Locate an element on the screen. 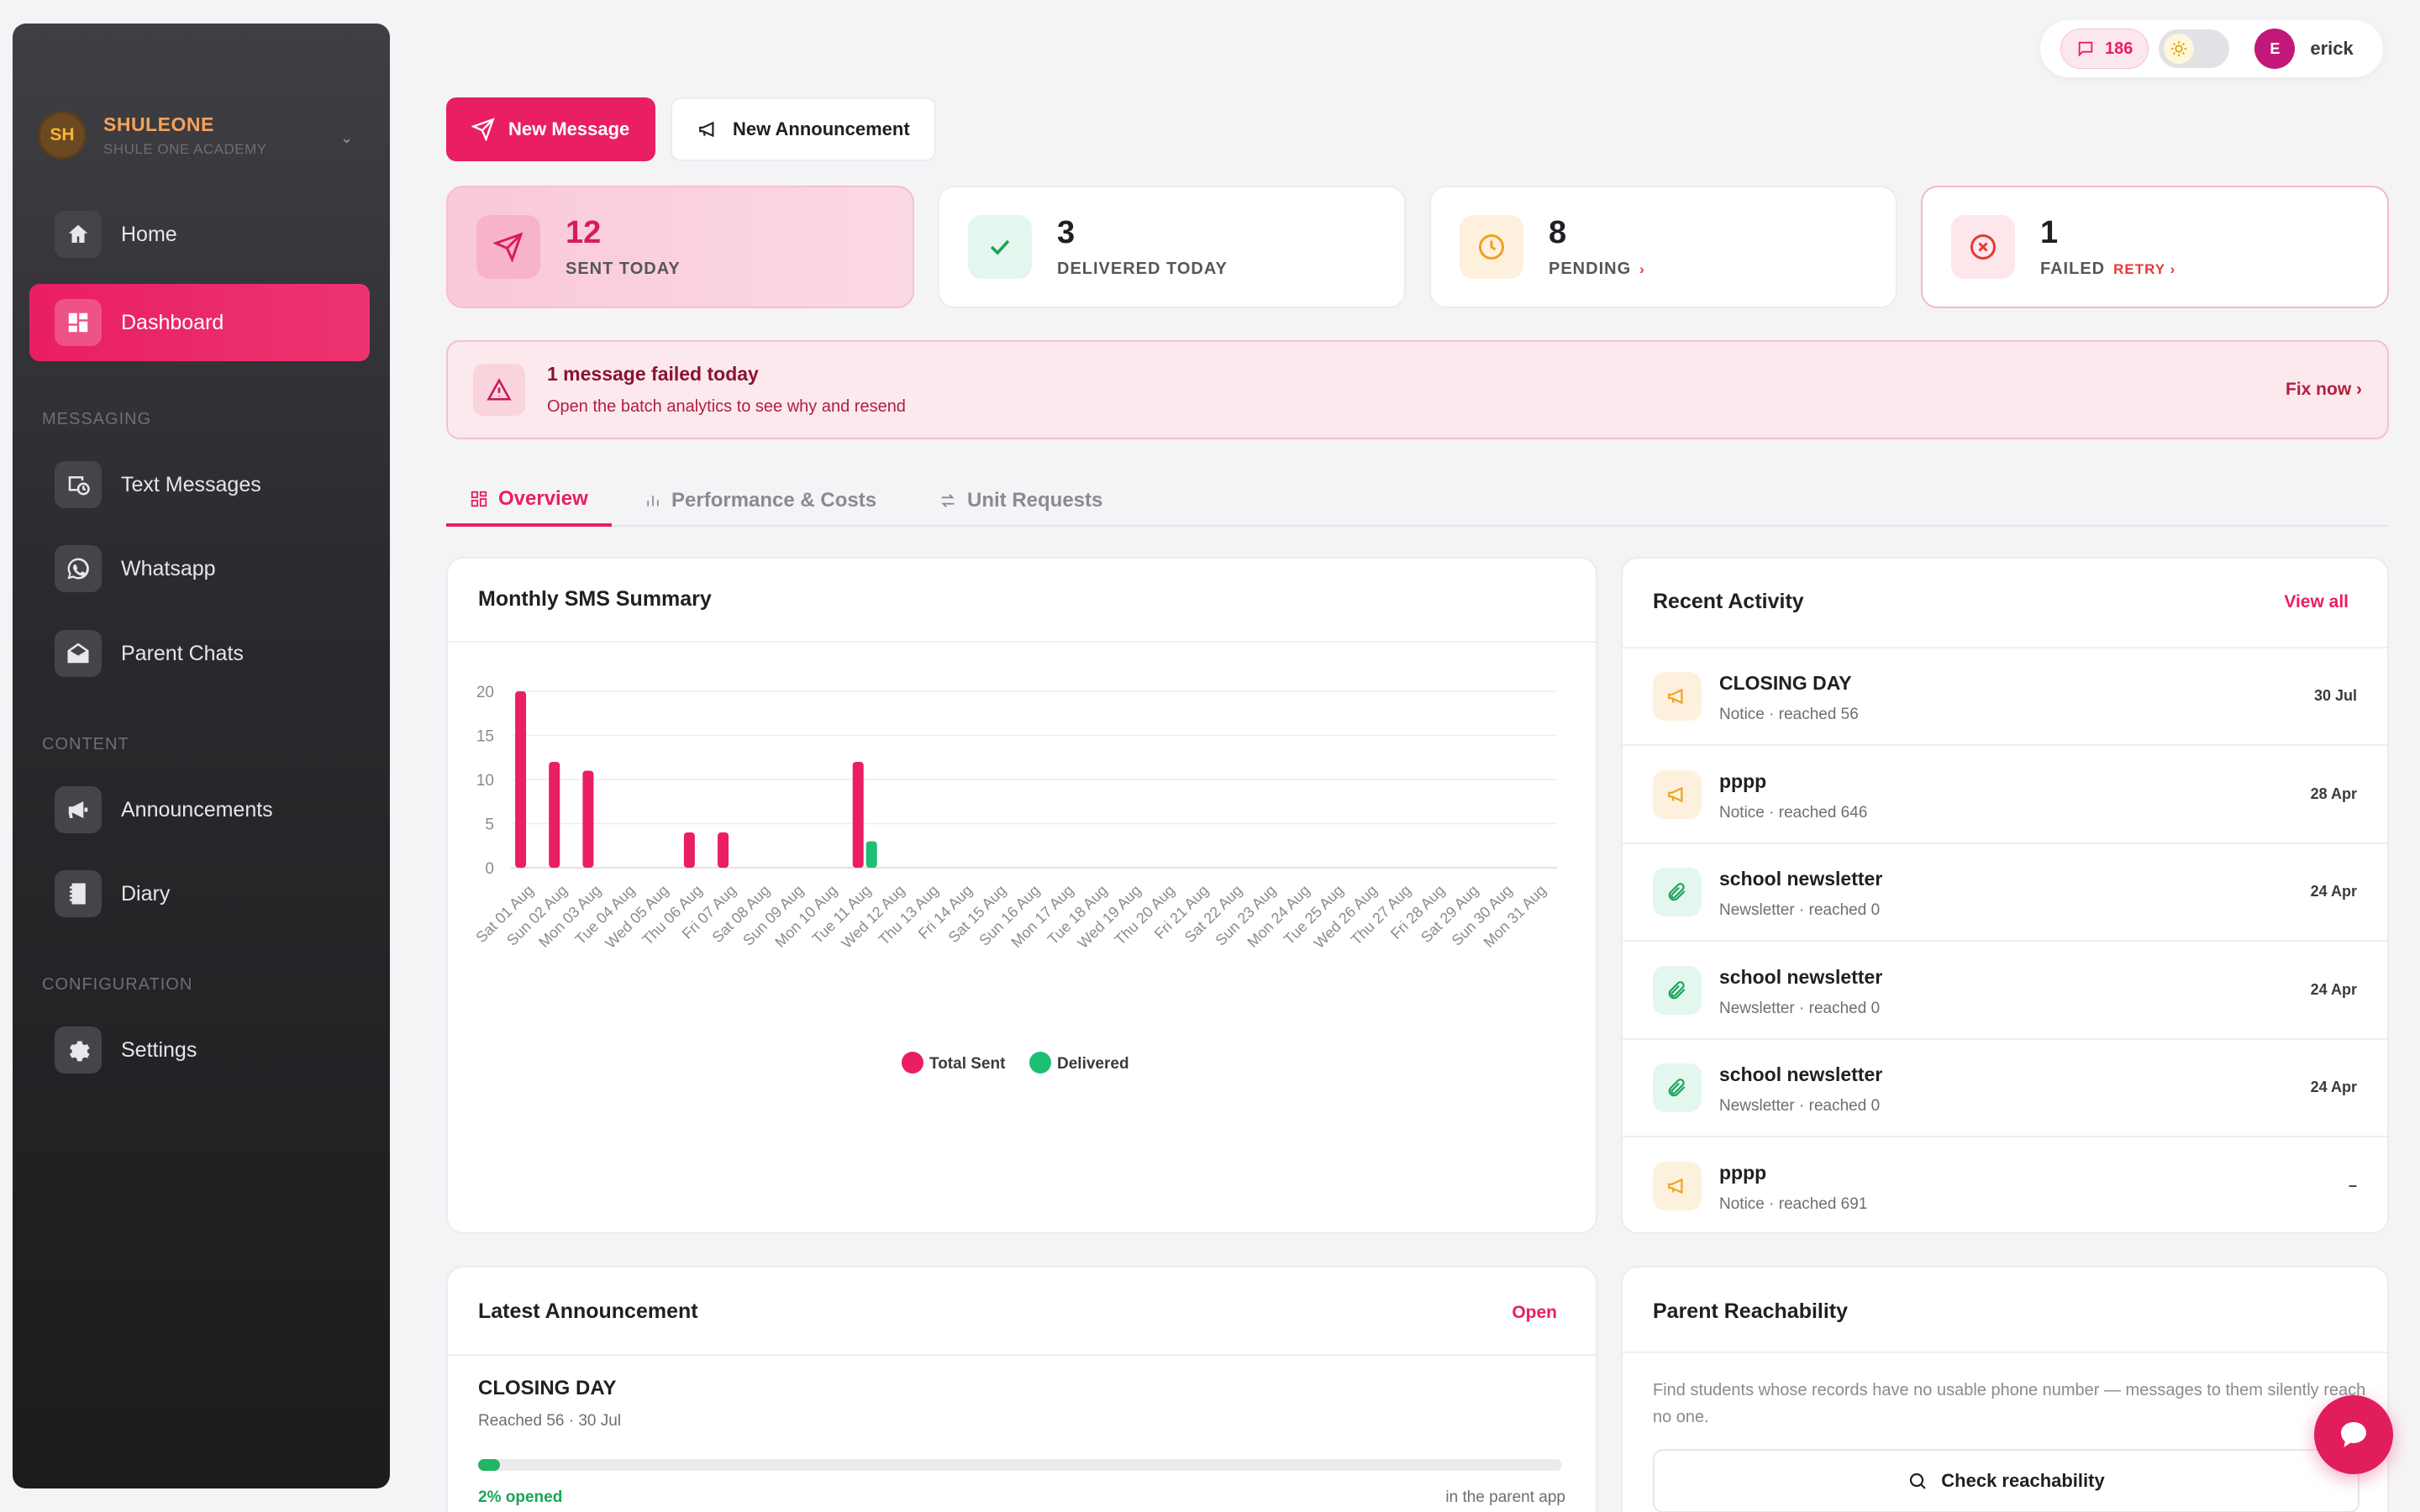  brand: SH SHULEONE SHULE ONE ACADEMY is located at coordinates (153, 135).